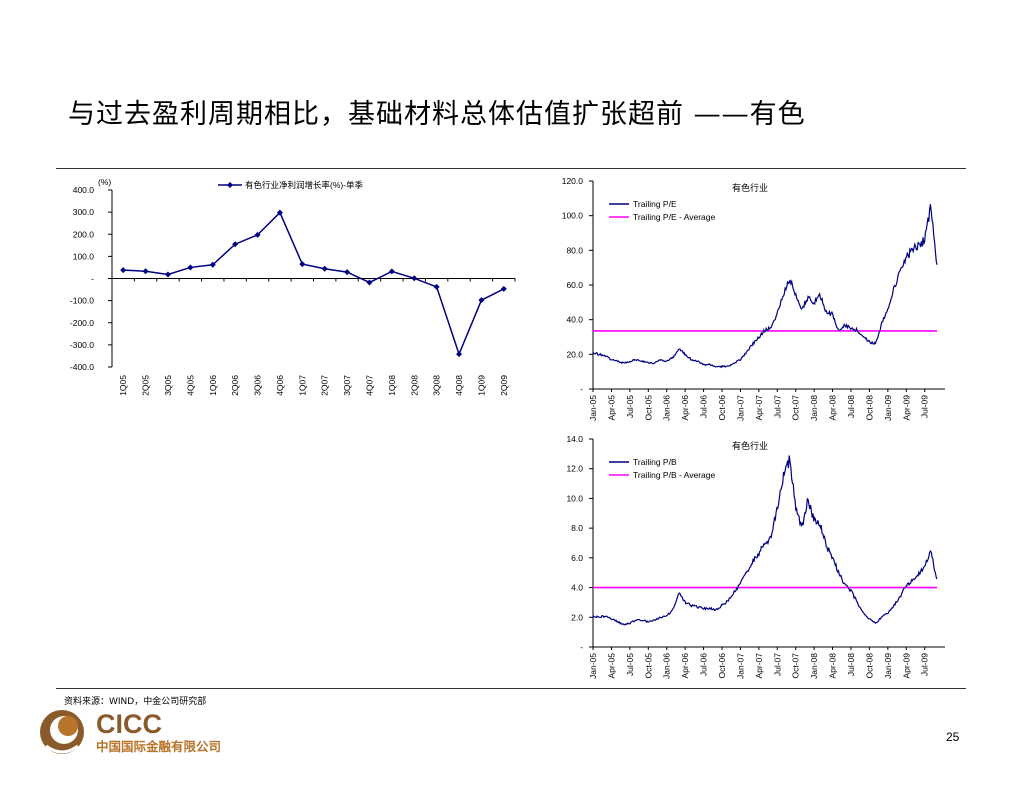 This screenshot has width=1024, height=791. I want to click on x-tick-label: 2Q07, so click(325, 385).